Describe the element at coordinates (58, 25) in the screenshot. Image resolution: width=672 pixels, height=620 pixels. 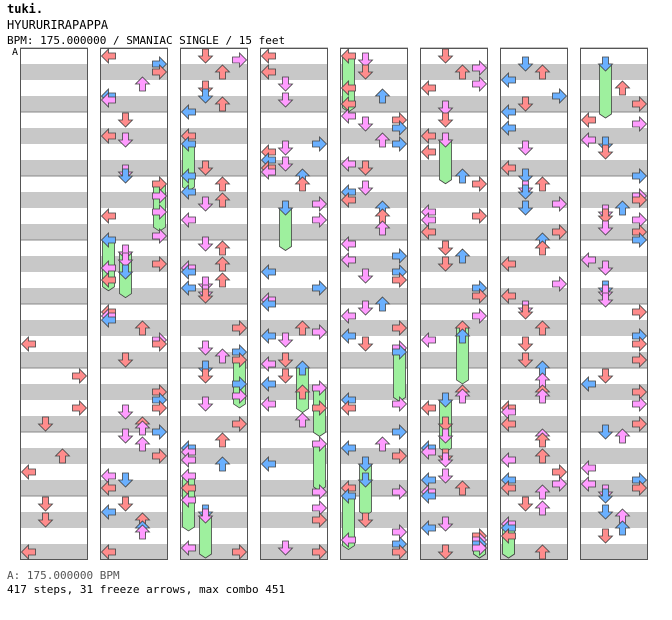
I see `song-title: HYURURIRAPAPPA` at that location.